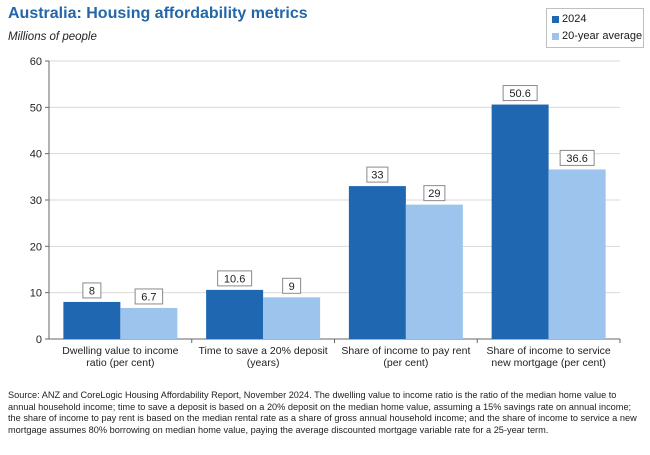 The height and width of the screenshot is (455, 650). I want to click on data-label: 6.7, so click(148, 297).